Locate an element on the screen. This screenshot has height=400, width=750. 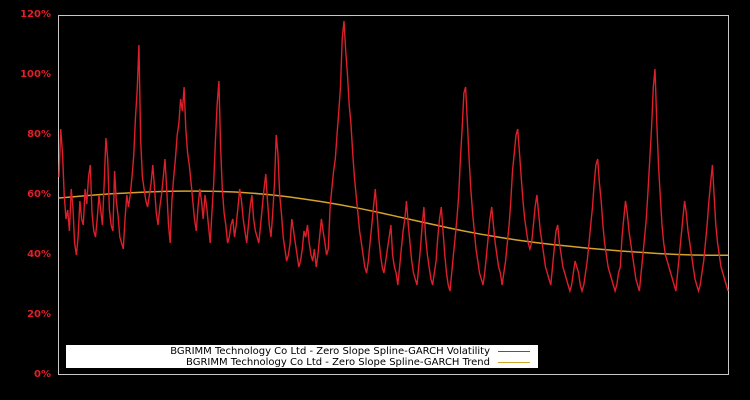
y-tick-label: 120% is located at coordinates (35, 14).